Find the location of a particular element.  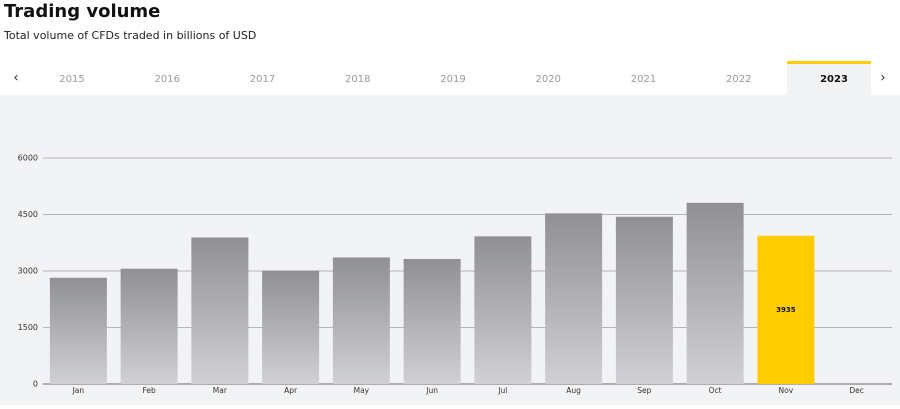

x-tick-label: Feb is located at coordinates (149, 390).